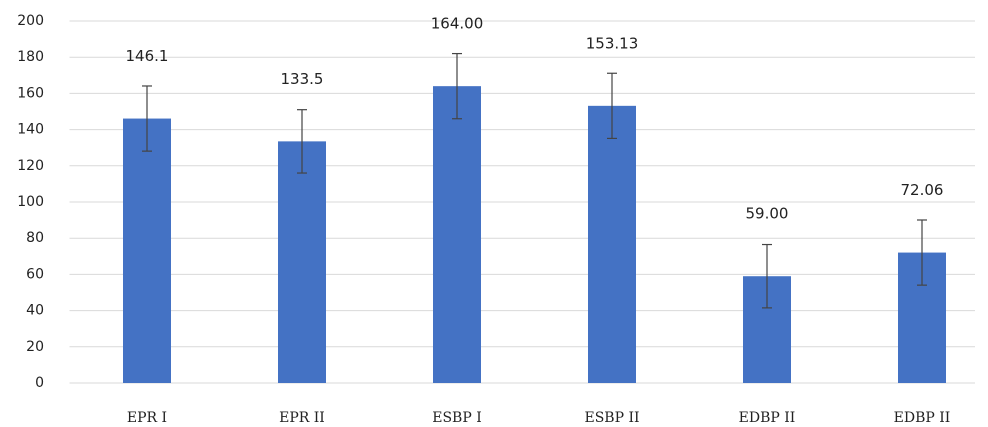 The image size is (988, 427). What do you see at coordinates (30, 166) in the screenshot?
I see `y-tick-label: 120` at bounding box center [30, 166].